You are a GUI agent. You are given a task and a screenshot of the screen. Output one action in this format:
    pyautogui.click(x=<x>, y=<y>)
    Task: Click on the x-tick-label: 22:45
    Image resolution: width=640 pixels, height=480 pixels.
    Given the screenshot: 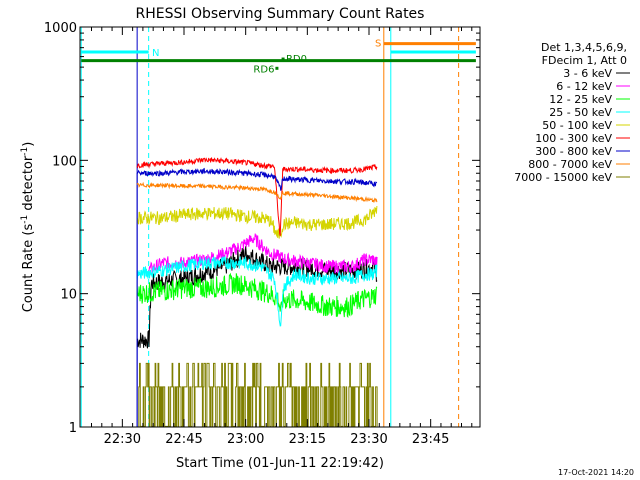 What is the action you would take?
    pyautogui.click(x=183, y=439)
    